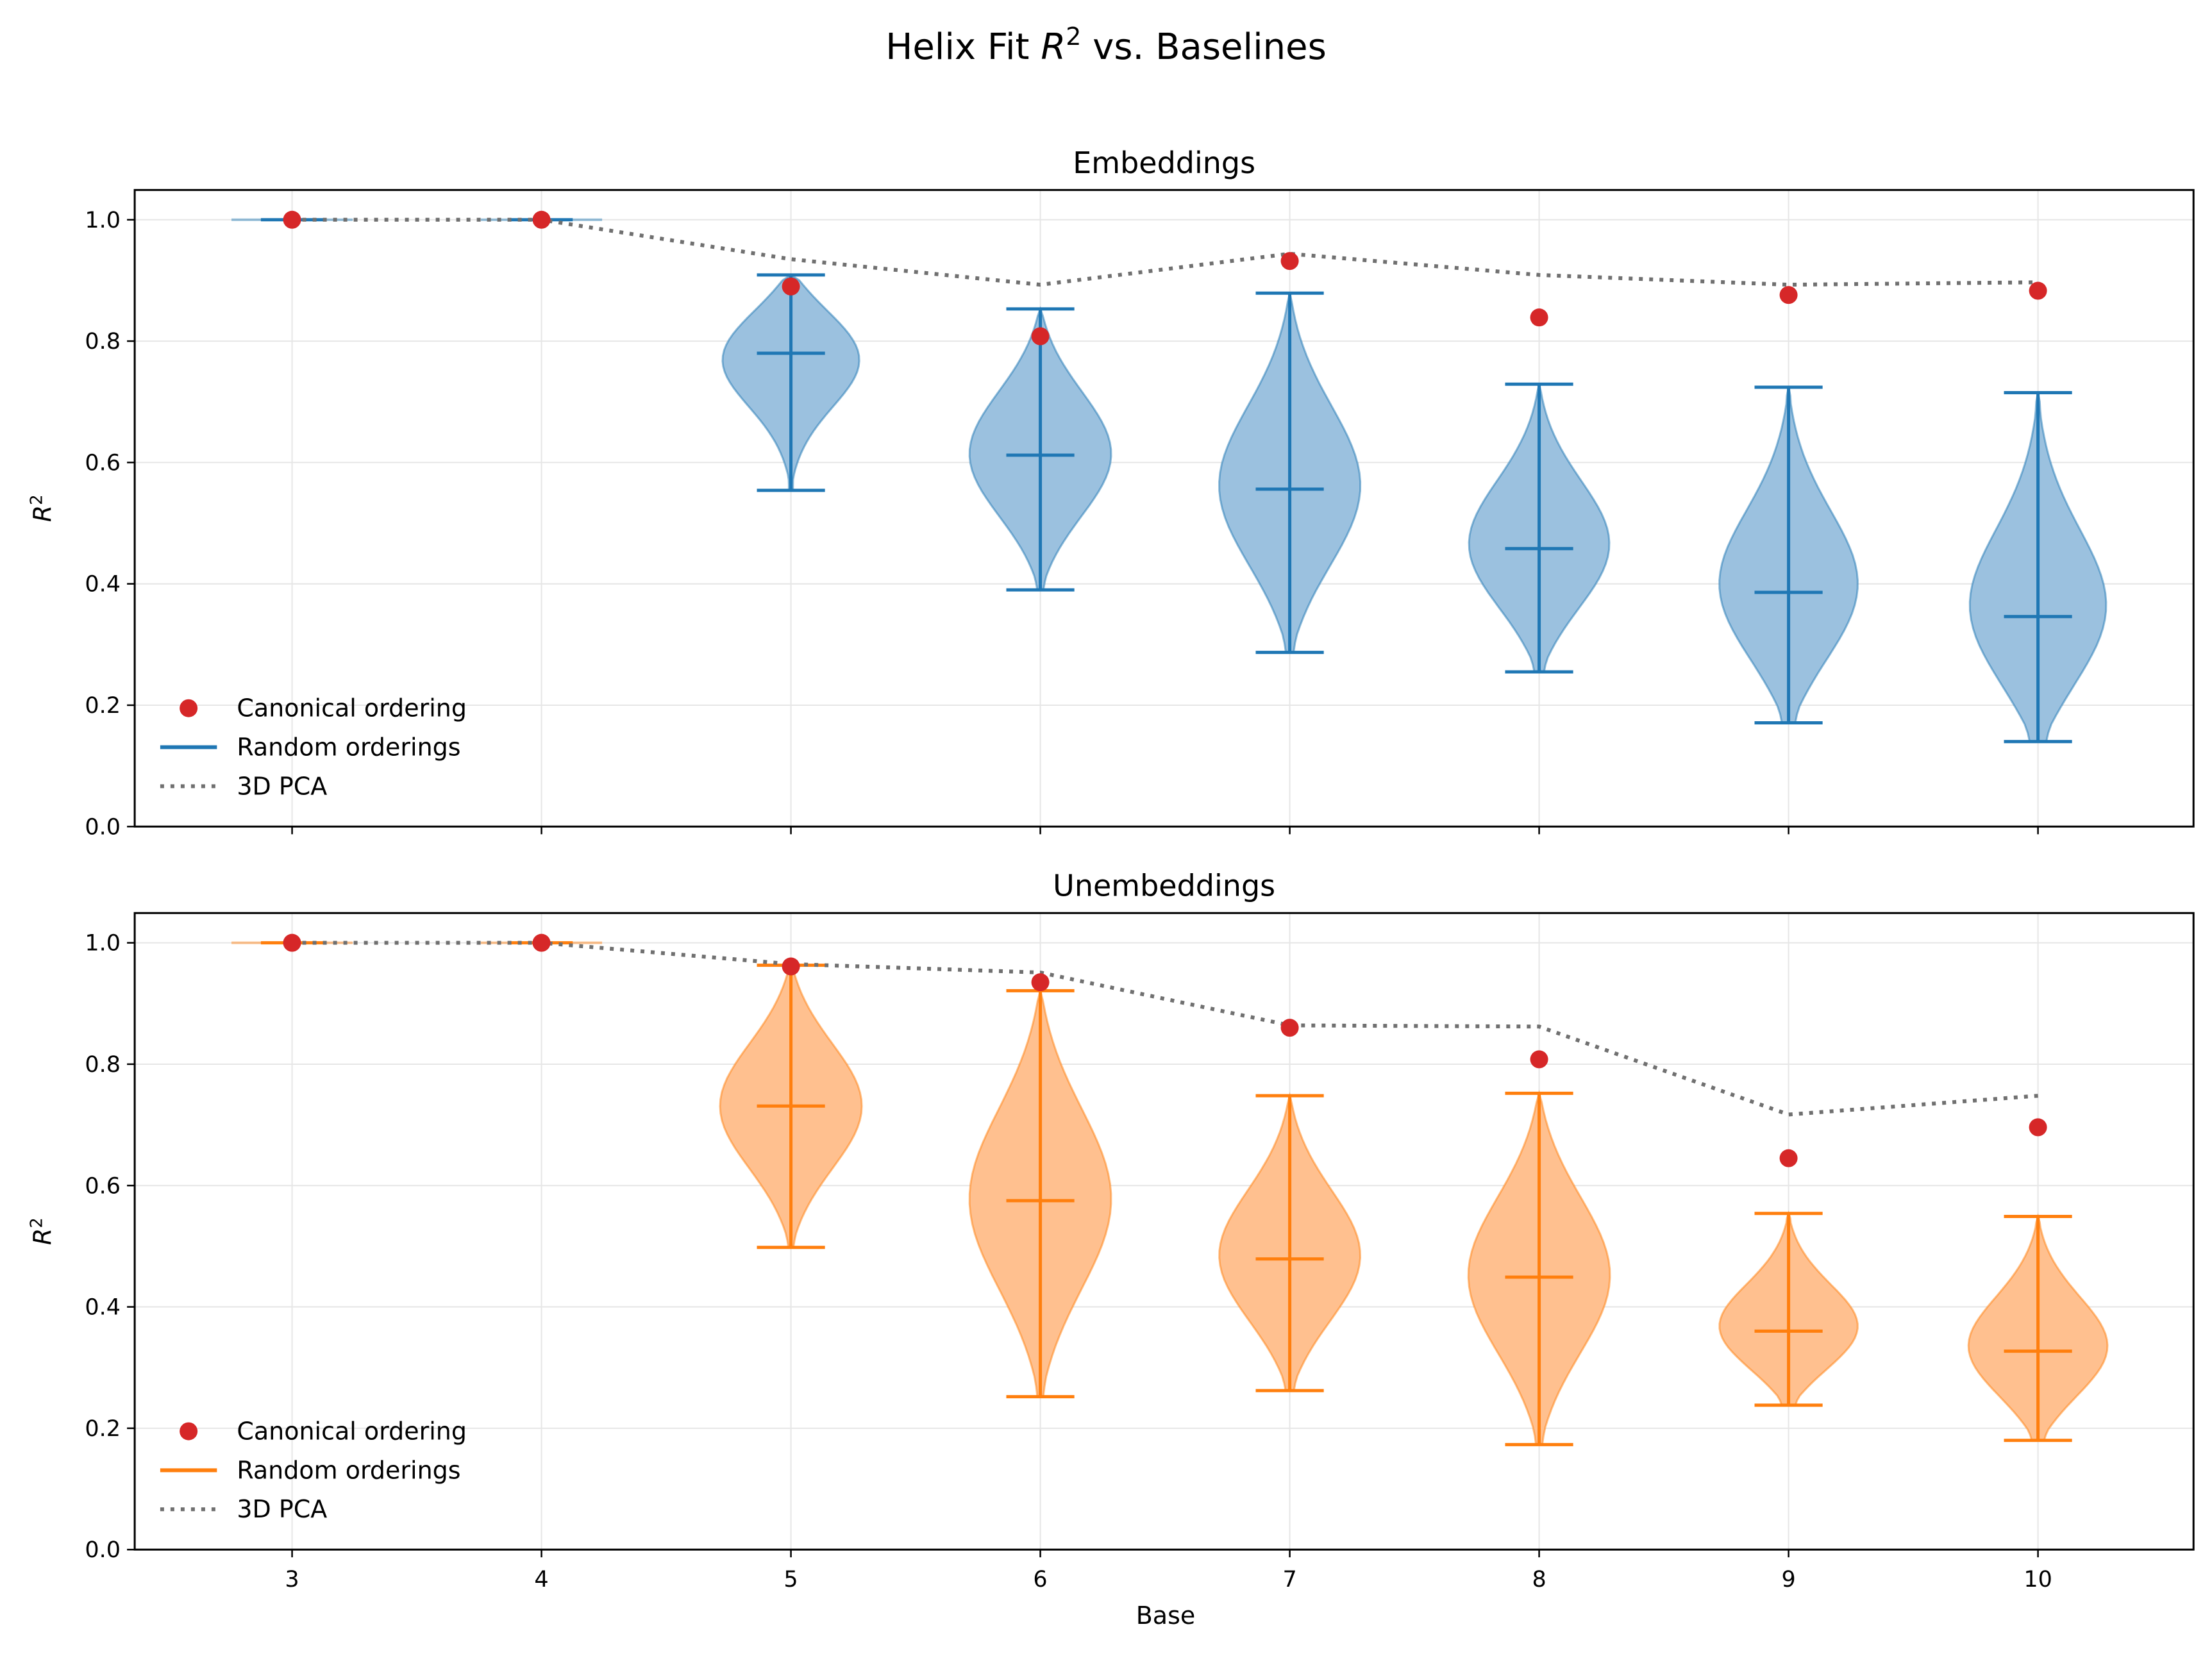 The image size is (2212, 1654). What do you see at coordinates (1289, 1579) in the screenshot?
I see `x-tick-label: 7` at bounding box center [1289, 1579].